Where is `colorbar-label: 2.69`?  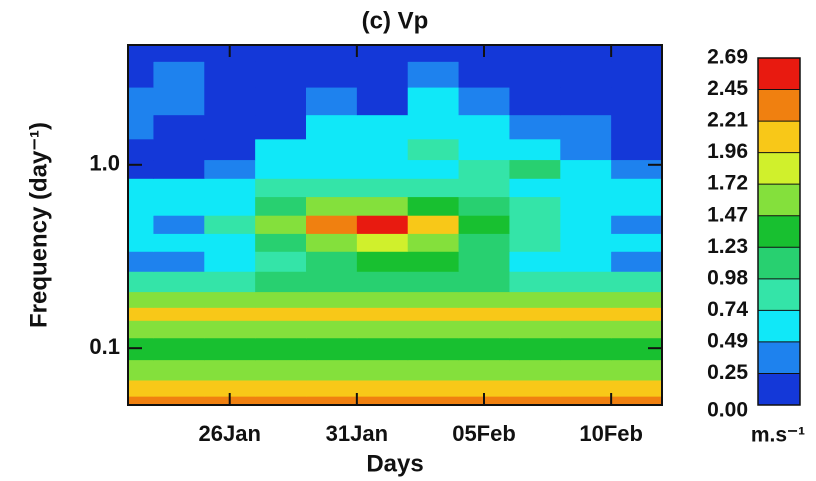
colorbar-label: 2.69 is located at coordinates (727, 57).